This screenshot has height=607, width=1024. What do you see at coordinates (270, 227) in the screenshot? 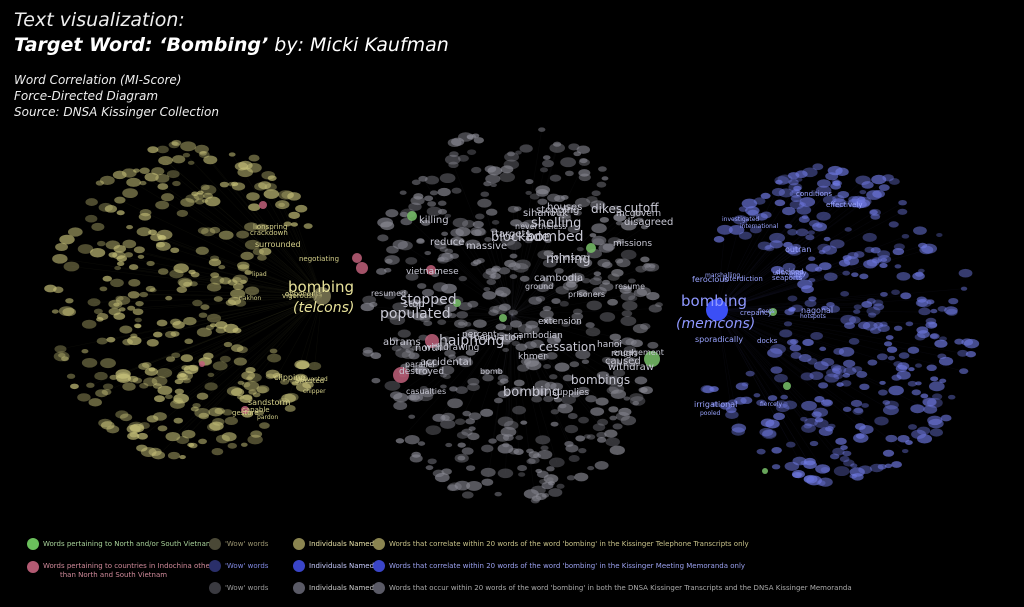
I see `network-word-label: lionspring` at bounding box center [270, 227].